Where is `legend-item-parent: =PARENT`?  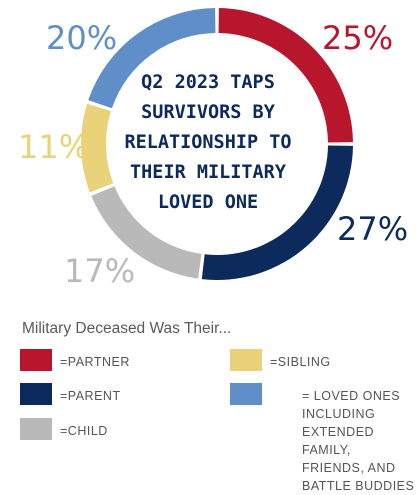
legend-item-parent: =PARENT is located at coordinates (70, 394).